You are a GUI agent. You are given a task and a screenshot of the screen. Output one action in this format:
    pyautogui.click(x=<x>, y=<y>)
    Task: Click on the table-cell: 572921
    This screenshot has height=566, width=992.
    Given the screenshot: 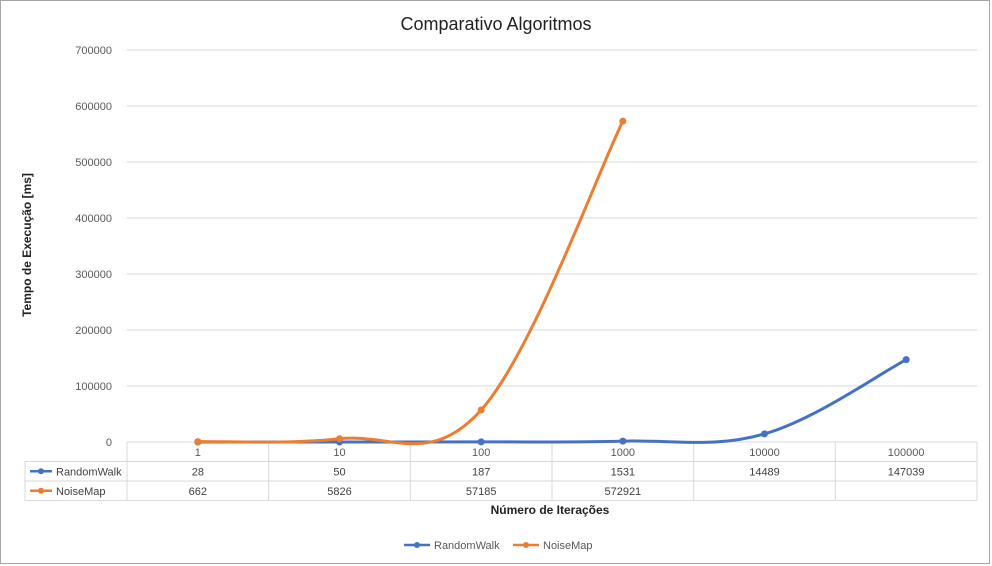 What is the action you would take?
    pyautogui.click(x=622, y=492)
    